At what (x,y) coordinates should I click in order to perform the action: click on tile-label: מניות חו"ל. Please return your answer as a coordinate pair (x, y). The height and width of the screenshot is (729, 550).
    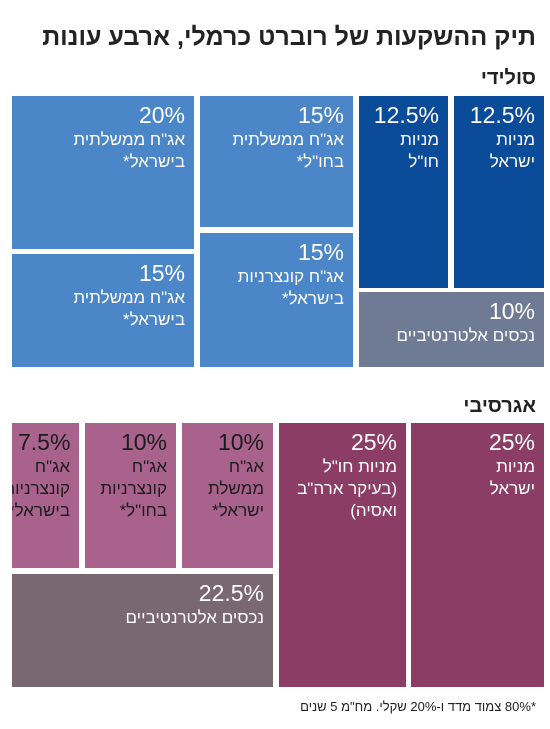
    Looking at the image, I should click on (419, 150).